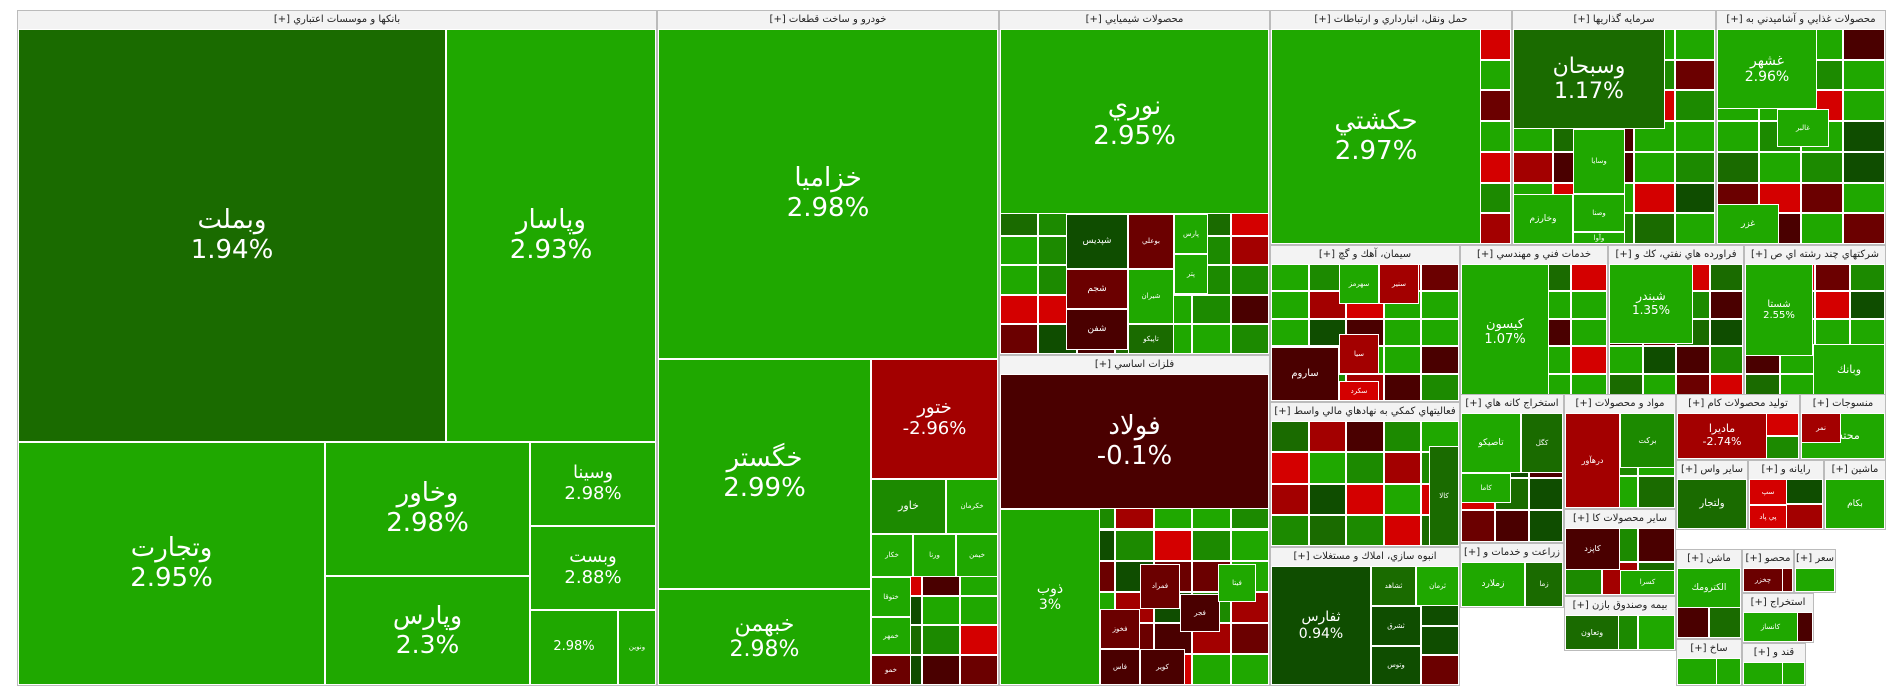 This screenshot has height=698, width=1904. Describe the element at coordinates (908, 506) in the screenshot. I see `stock-tile: خاور` at that location.